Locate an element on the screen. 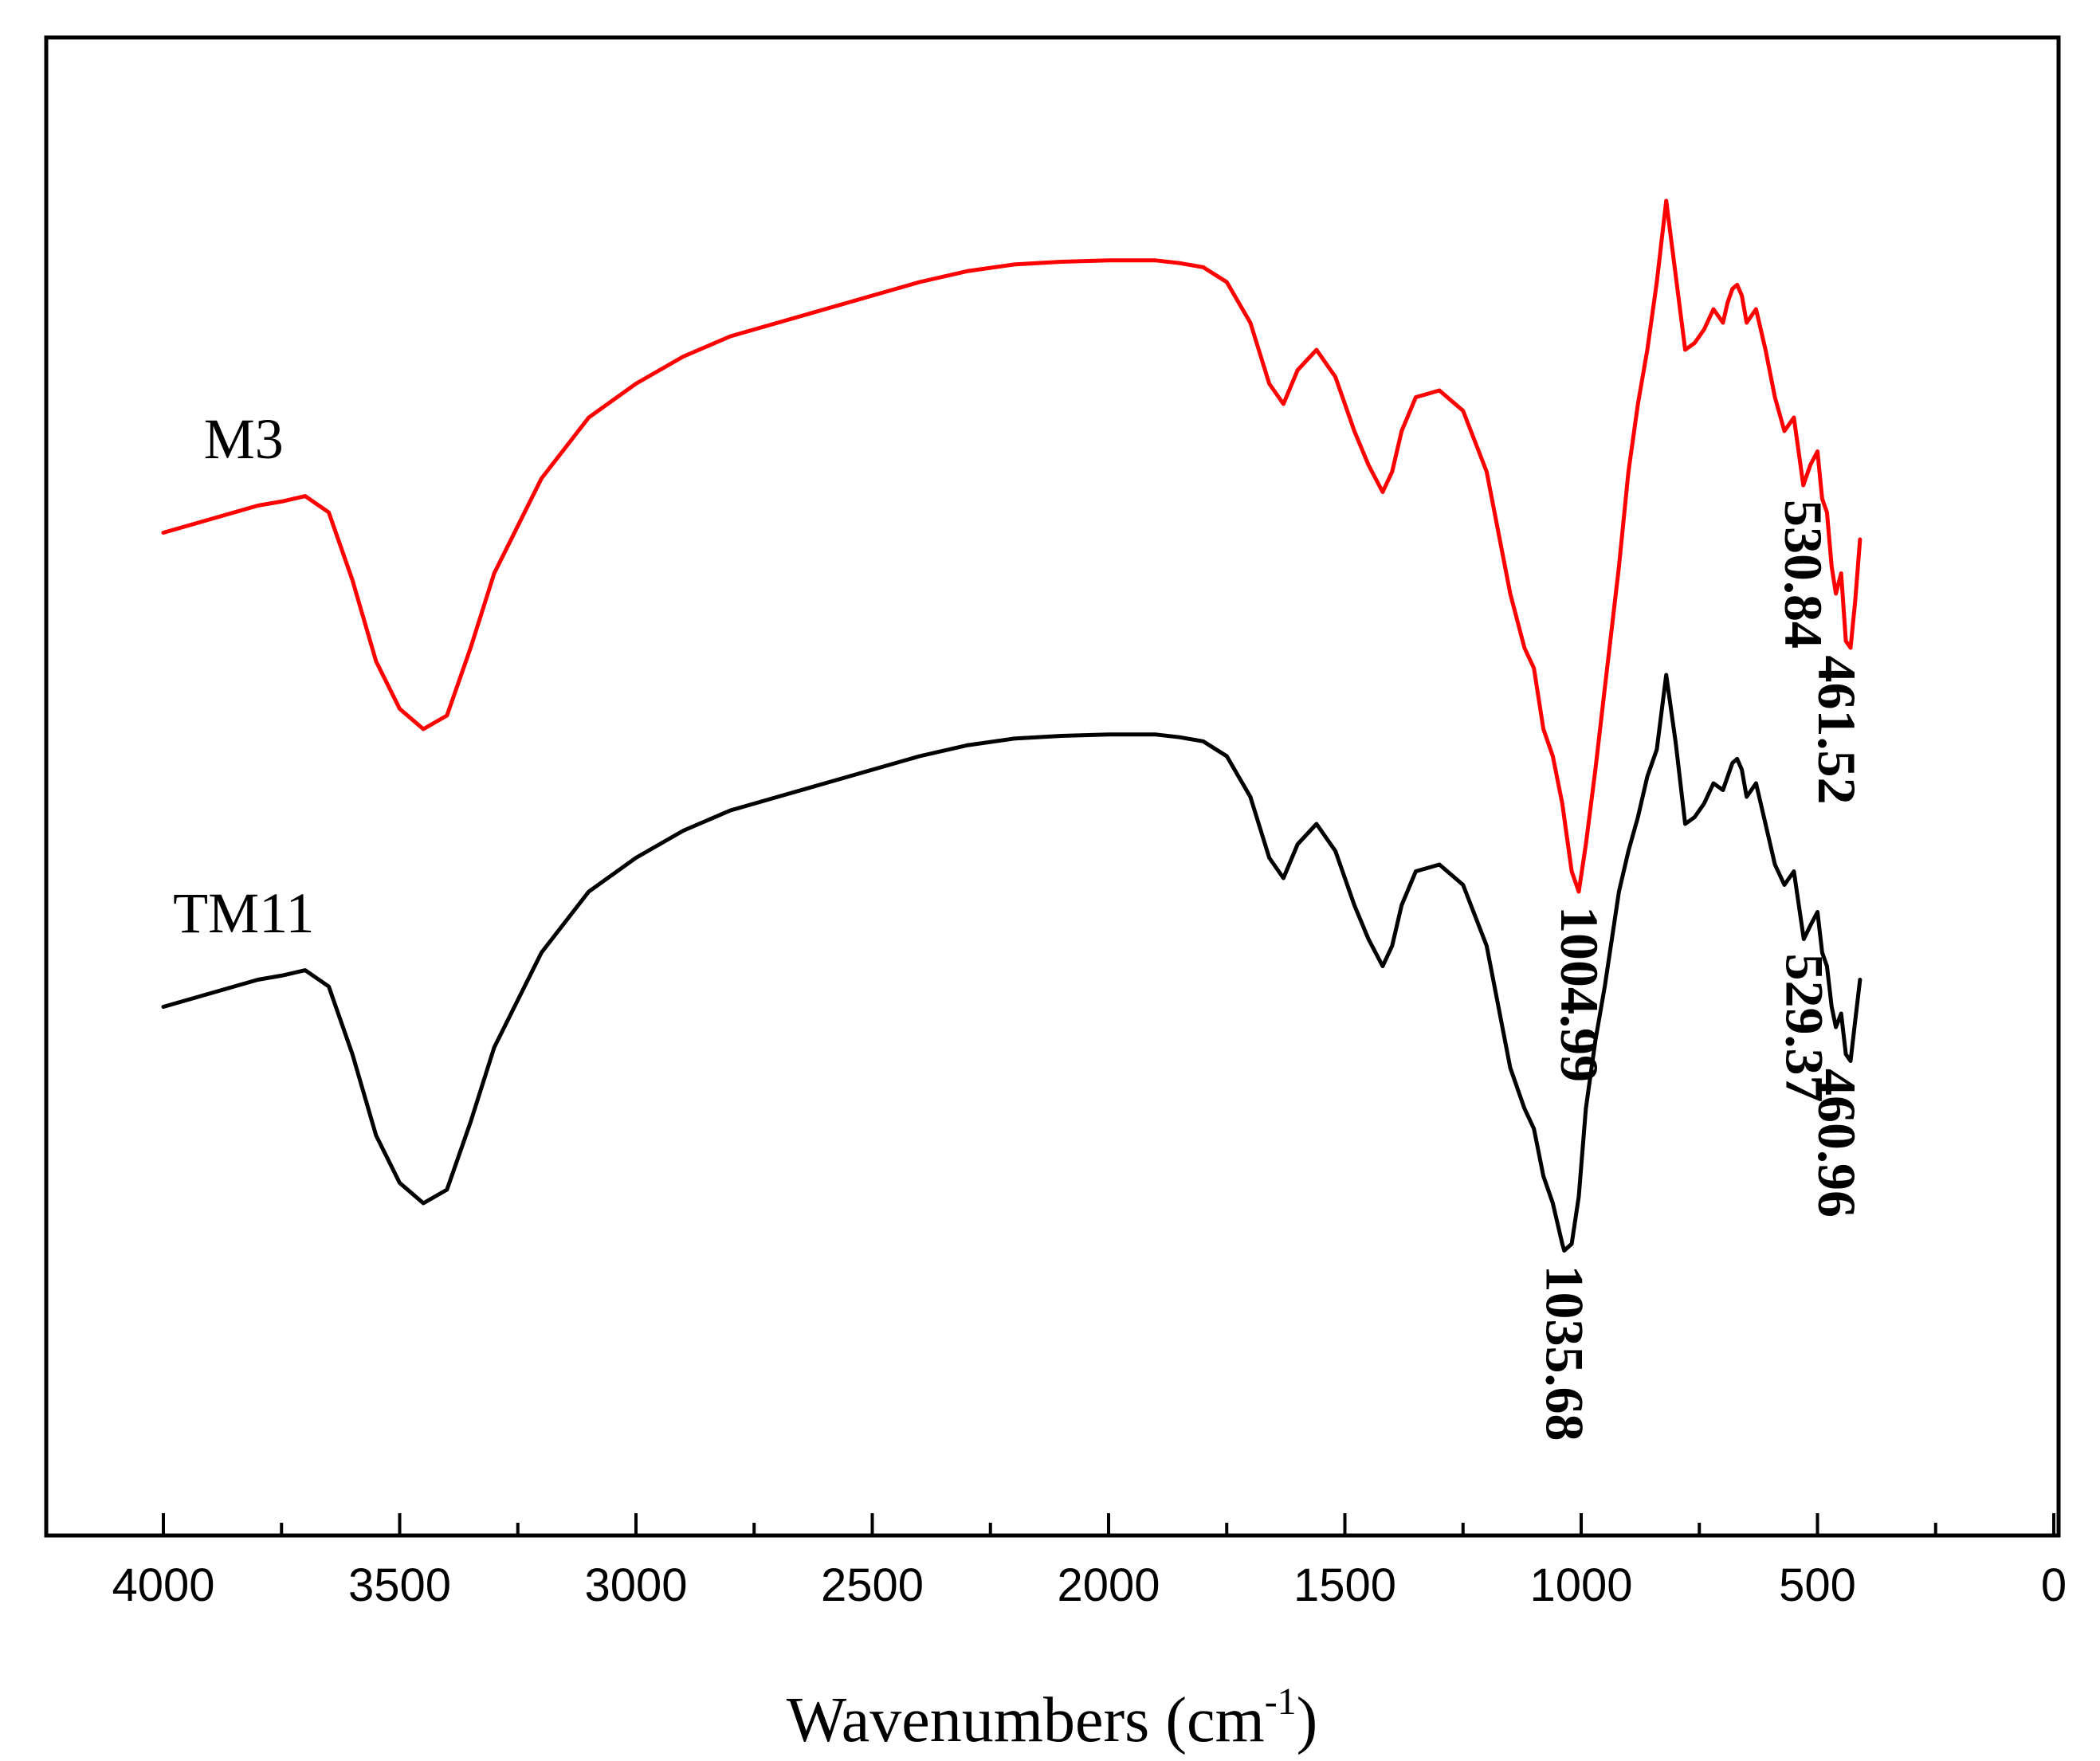 The image size is (2100, 1761). x-ticks: 4000 3500 3000 2500 2000 1500 1000 500 0 is located at coordinates (1089, 1562).